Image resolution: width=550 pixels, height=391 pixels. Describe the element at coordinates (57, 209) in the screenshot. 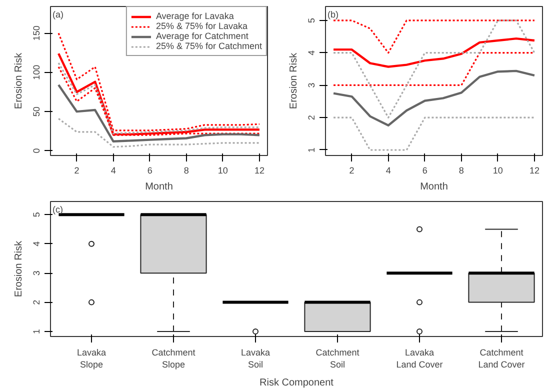

I see `chart-title: (c)` at that location.